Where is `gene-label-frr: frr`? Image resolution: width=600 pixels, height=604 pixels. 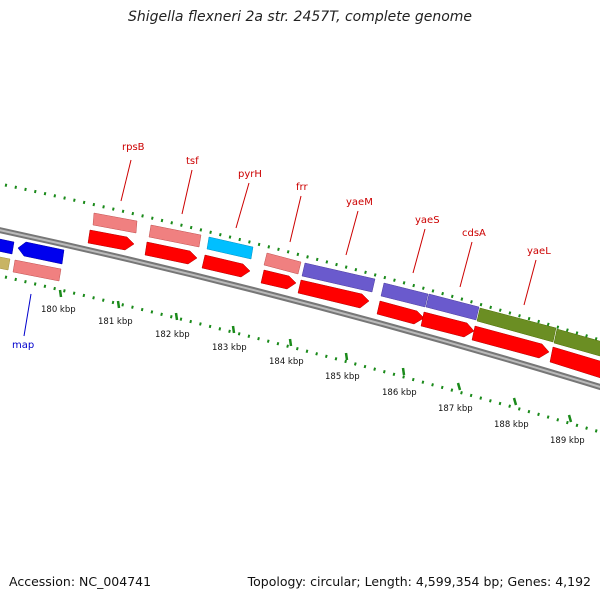 gene-label-frr: frr is located at coordinates (302, 187).